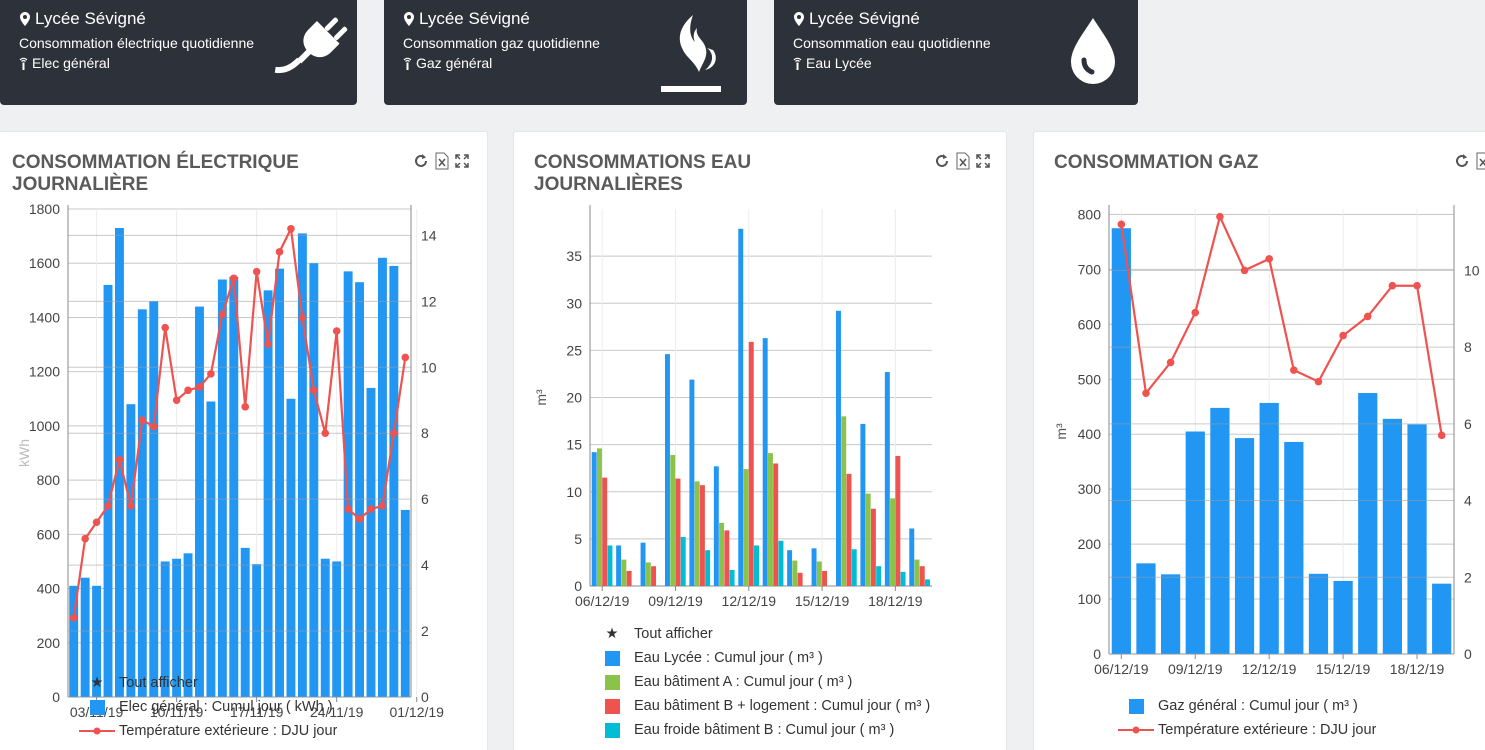 The image size is (1485, 750). Describe the element at coordinates (206, 731) in the screenshot. I see `legend-elec-temp: Température extérieure : DJU jour` at that location.